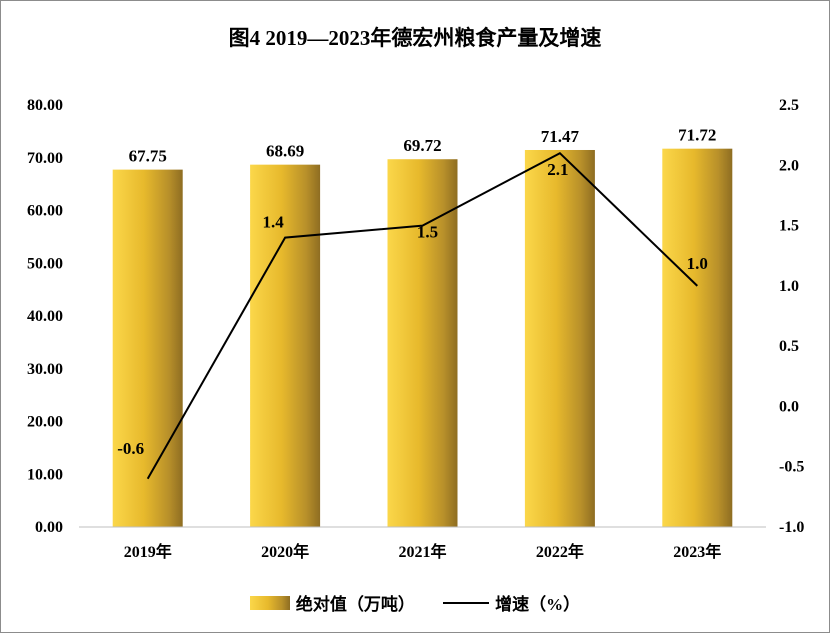 The image size is (830, 633). I want to click on line-data-label: 2.1, so click(557, 169).